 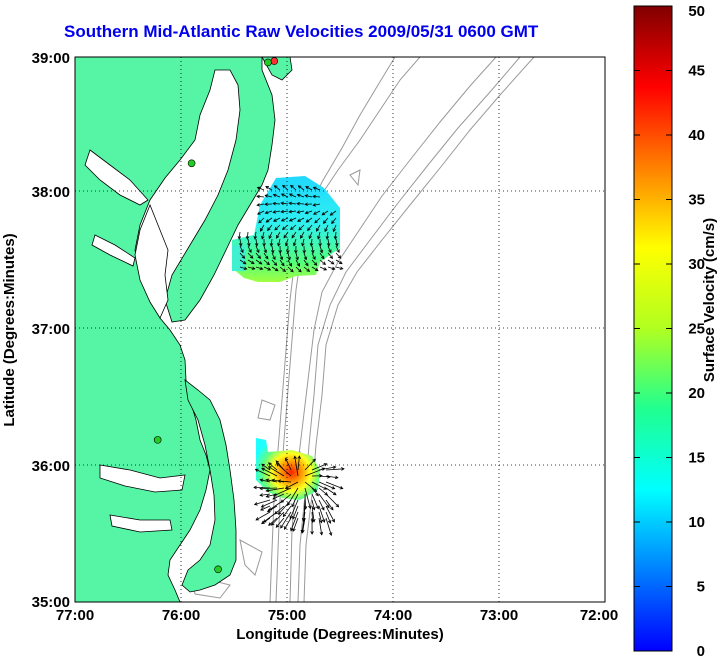 I want to click on x-tick-label: 74:00, so click(x=393, y=615).